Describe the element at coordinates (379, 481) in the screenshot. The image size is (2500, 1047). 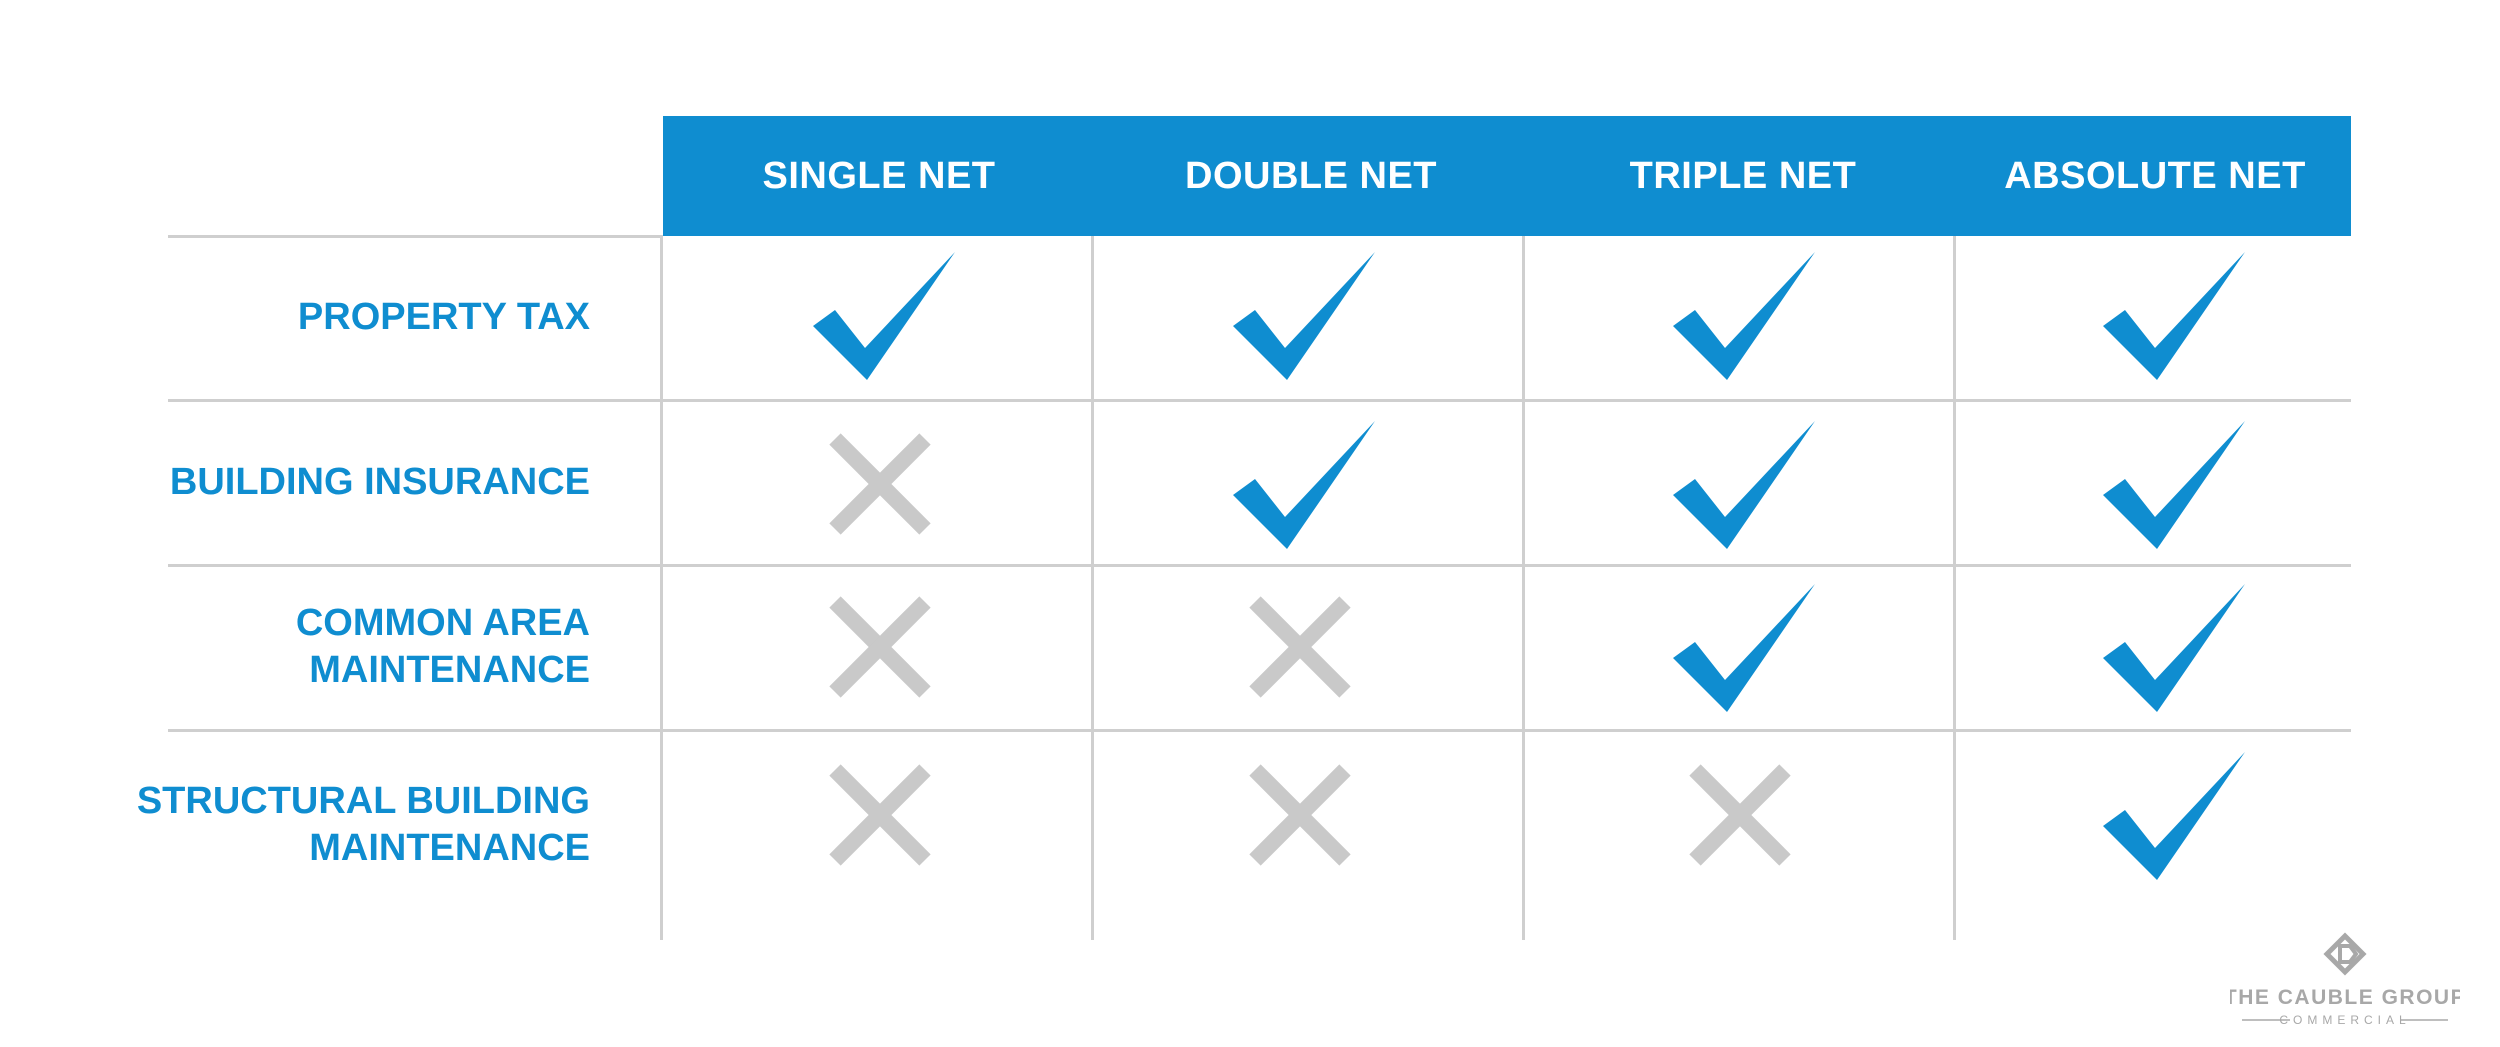
I see `row-label-line: BUILDING INSURANCE` at that location.